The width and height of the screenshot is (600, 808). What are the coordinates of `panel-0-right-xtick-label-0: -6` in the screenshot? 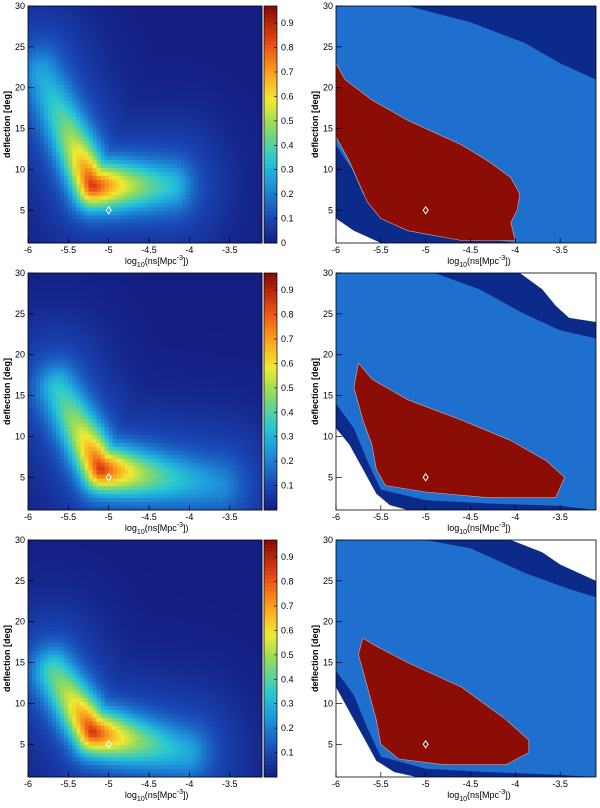 It's located at (336, 250).